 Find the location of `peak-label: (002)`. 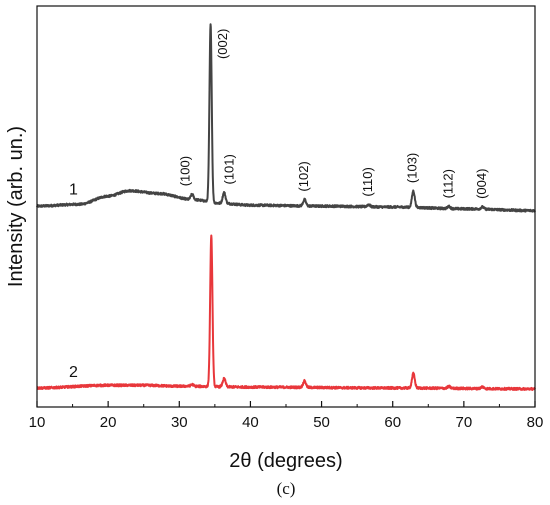

peak-label: (002) is located at coordinates (222, 44).